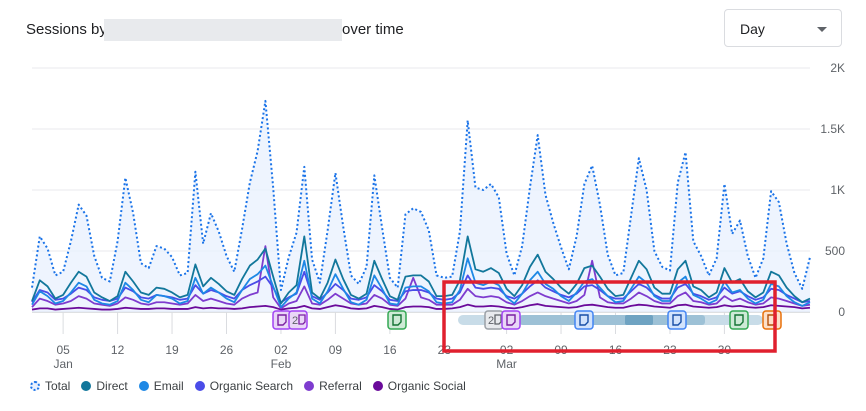 This screenshot has width=866, height=411. Describe the element at coordinates (281, 364) in the screenshot. I see `x-tick-month: Feb` at that location.